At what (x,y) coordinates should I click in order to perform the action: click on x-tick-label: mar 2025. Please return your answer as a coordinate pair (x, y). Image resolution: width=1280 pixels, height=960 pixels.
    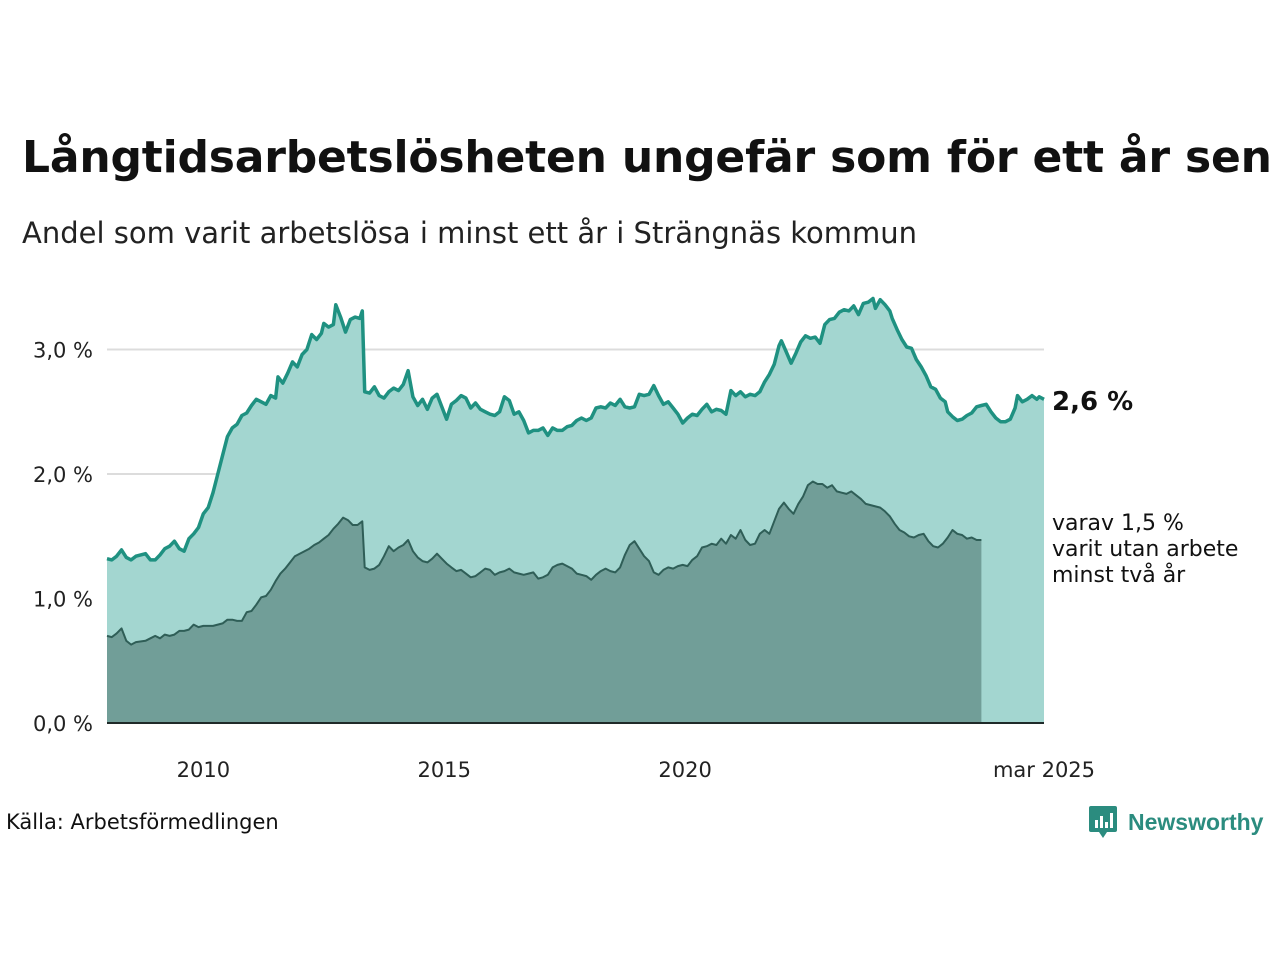
    Looking at the image, I should click on (1044, 770).